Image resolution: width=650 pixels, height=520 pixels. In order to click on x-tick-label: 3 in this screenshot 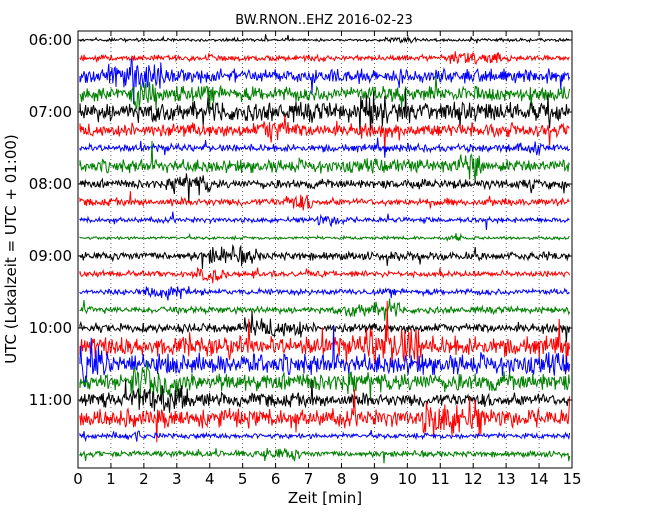, I will do `click(177, 479)`.